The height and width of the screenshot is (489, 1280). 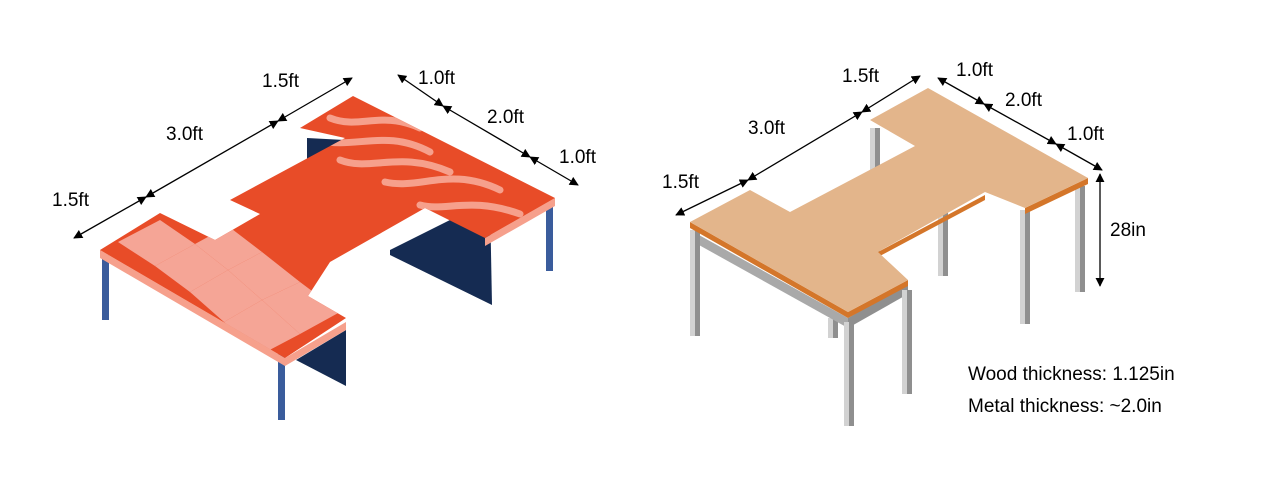 What do you see at coordinates (506, 117) in the screenshot?
I see `left-dim-back-middle: 2.0ft` at bounding box center [506, 117].